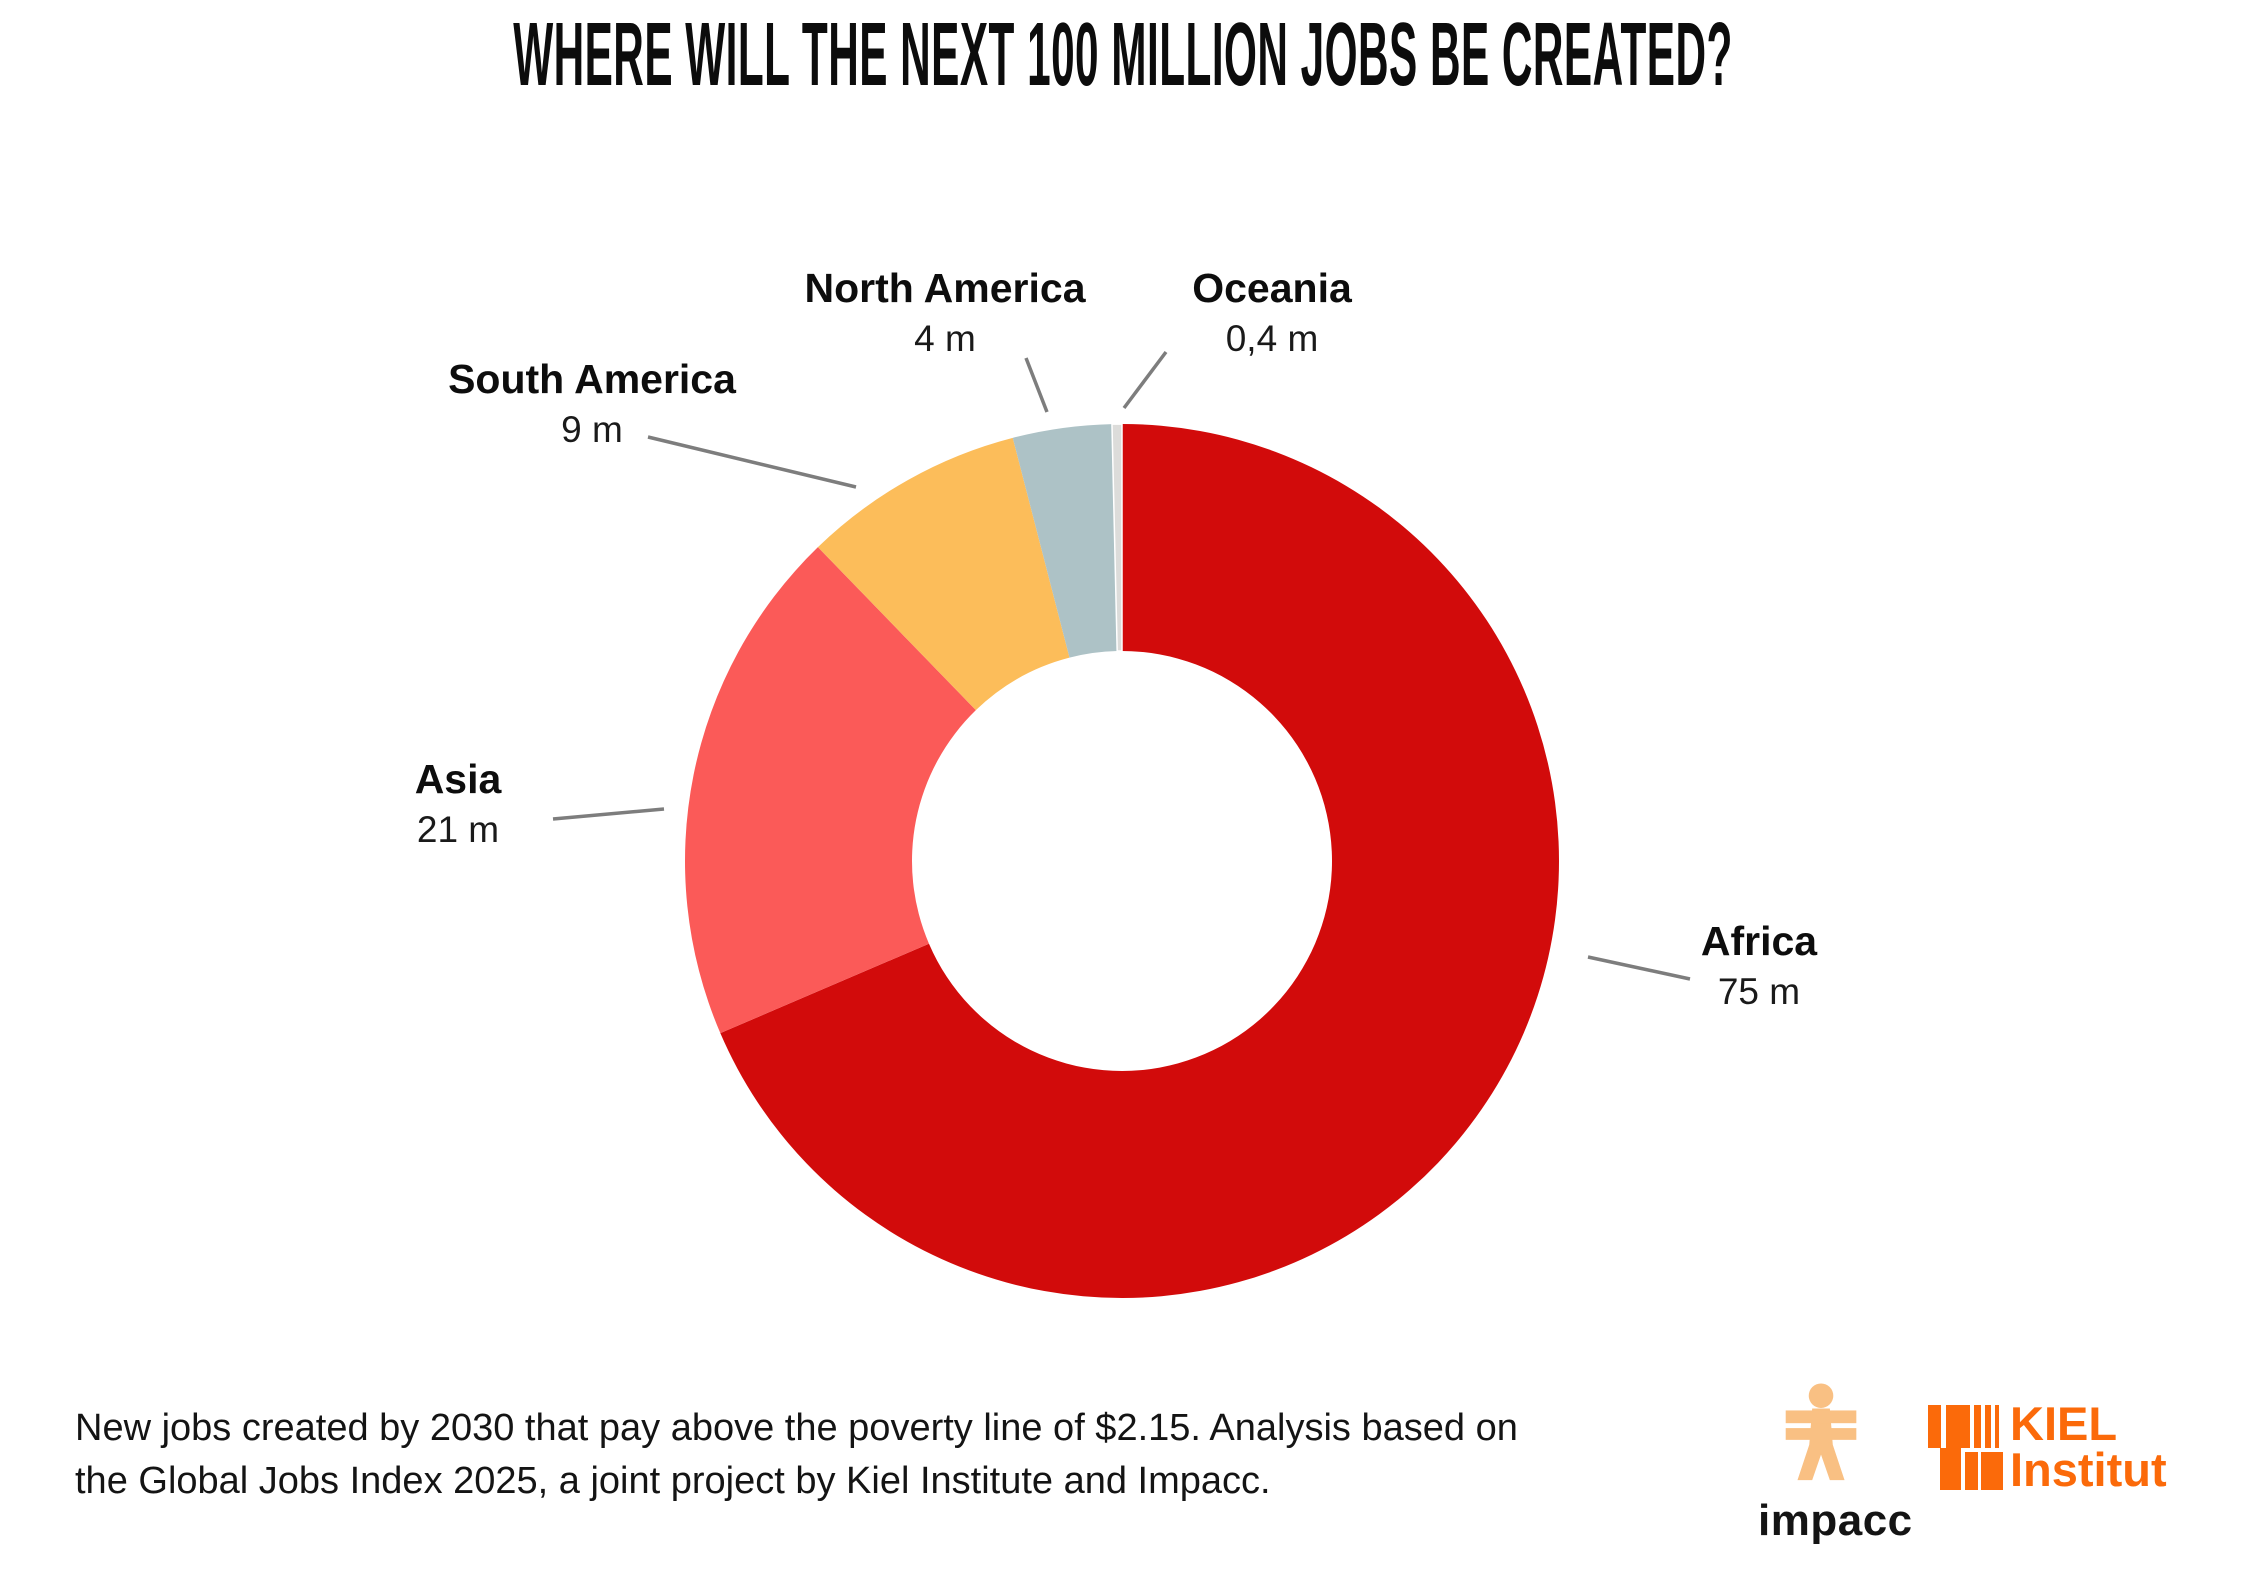 The image size is (2245, 1587). Describe the element at coordinates (1272, 338) in the screenshot. I see `segment-value: 0,4 m` at that location.